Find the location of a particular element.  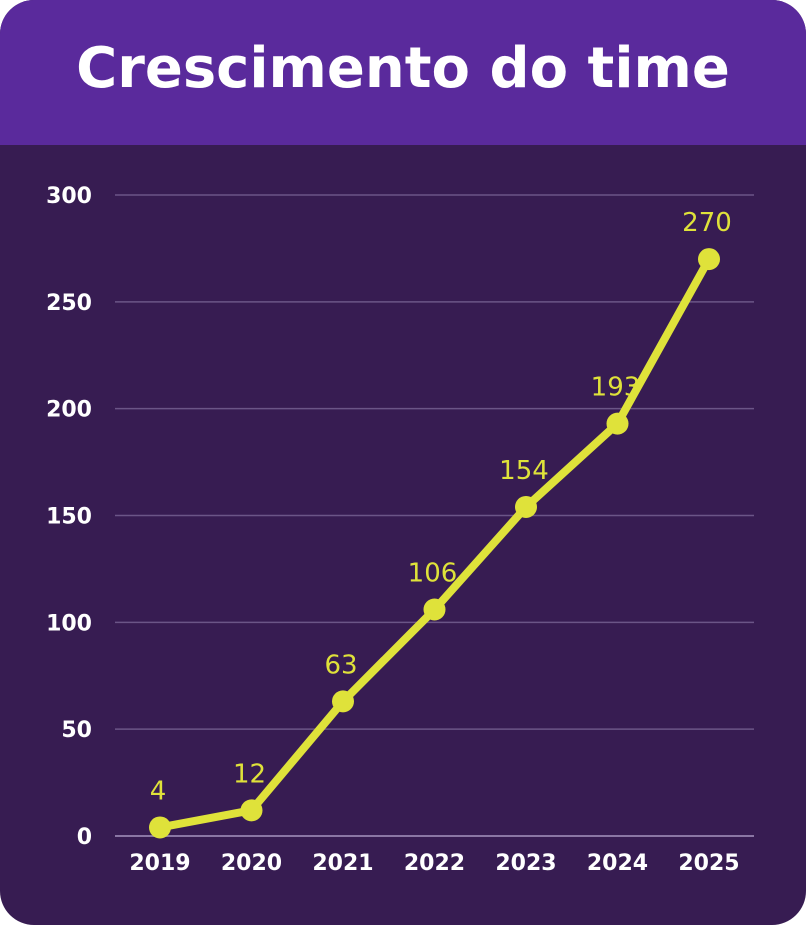

y-tick-label: 100 is located at coordinates (69, 623).